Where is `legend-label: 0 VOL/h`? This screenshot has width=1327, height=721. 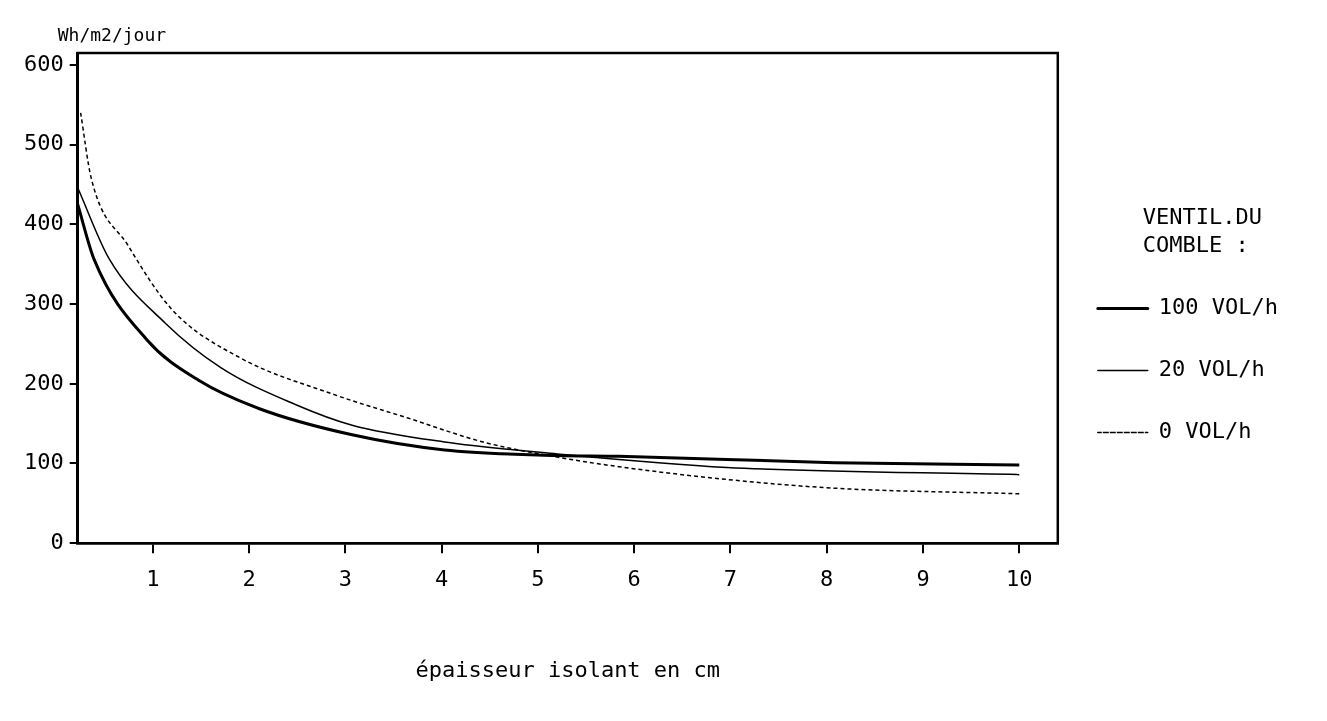
legend-label: 0 VOL/h is located at coordinates (1205, 431).